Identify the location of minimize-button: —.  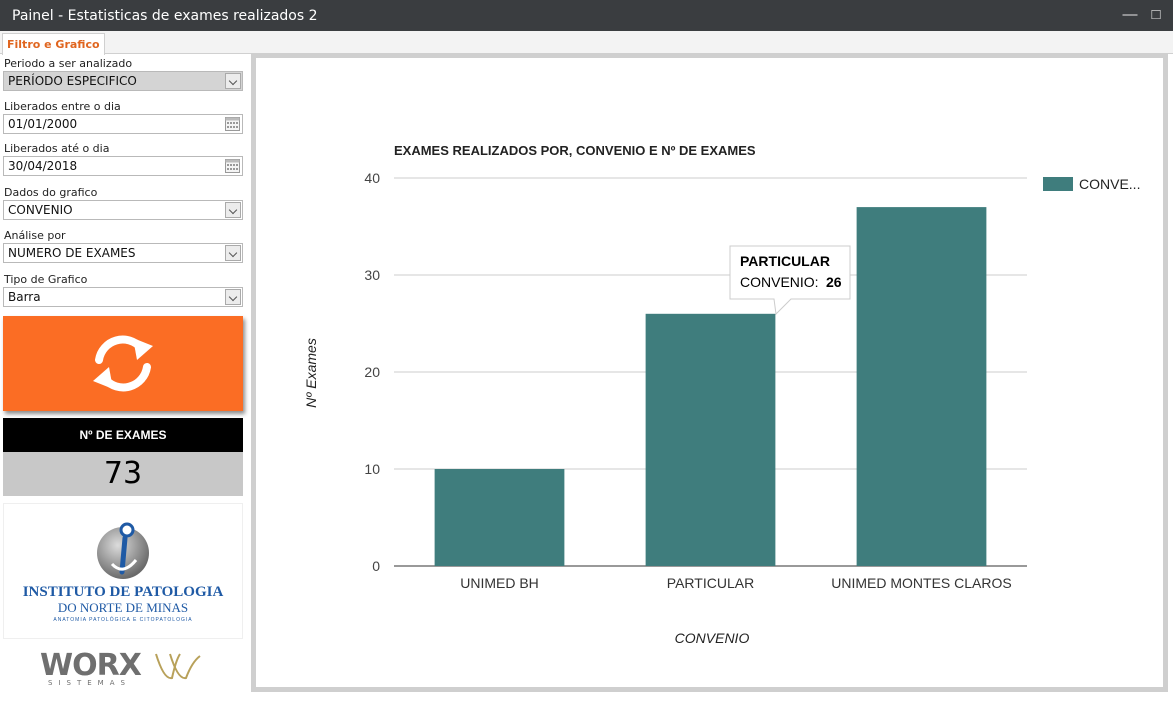
(1130, 14).